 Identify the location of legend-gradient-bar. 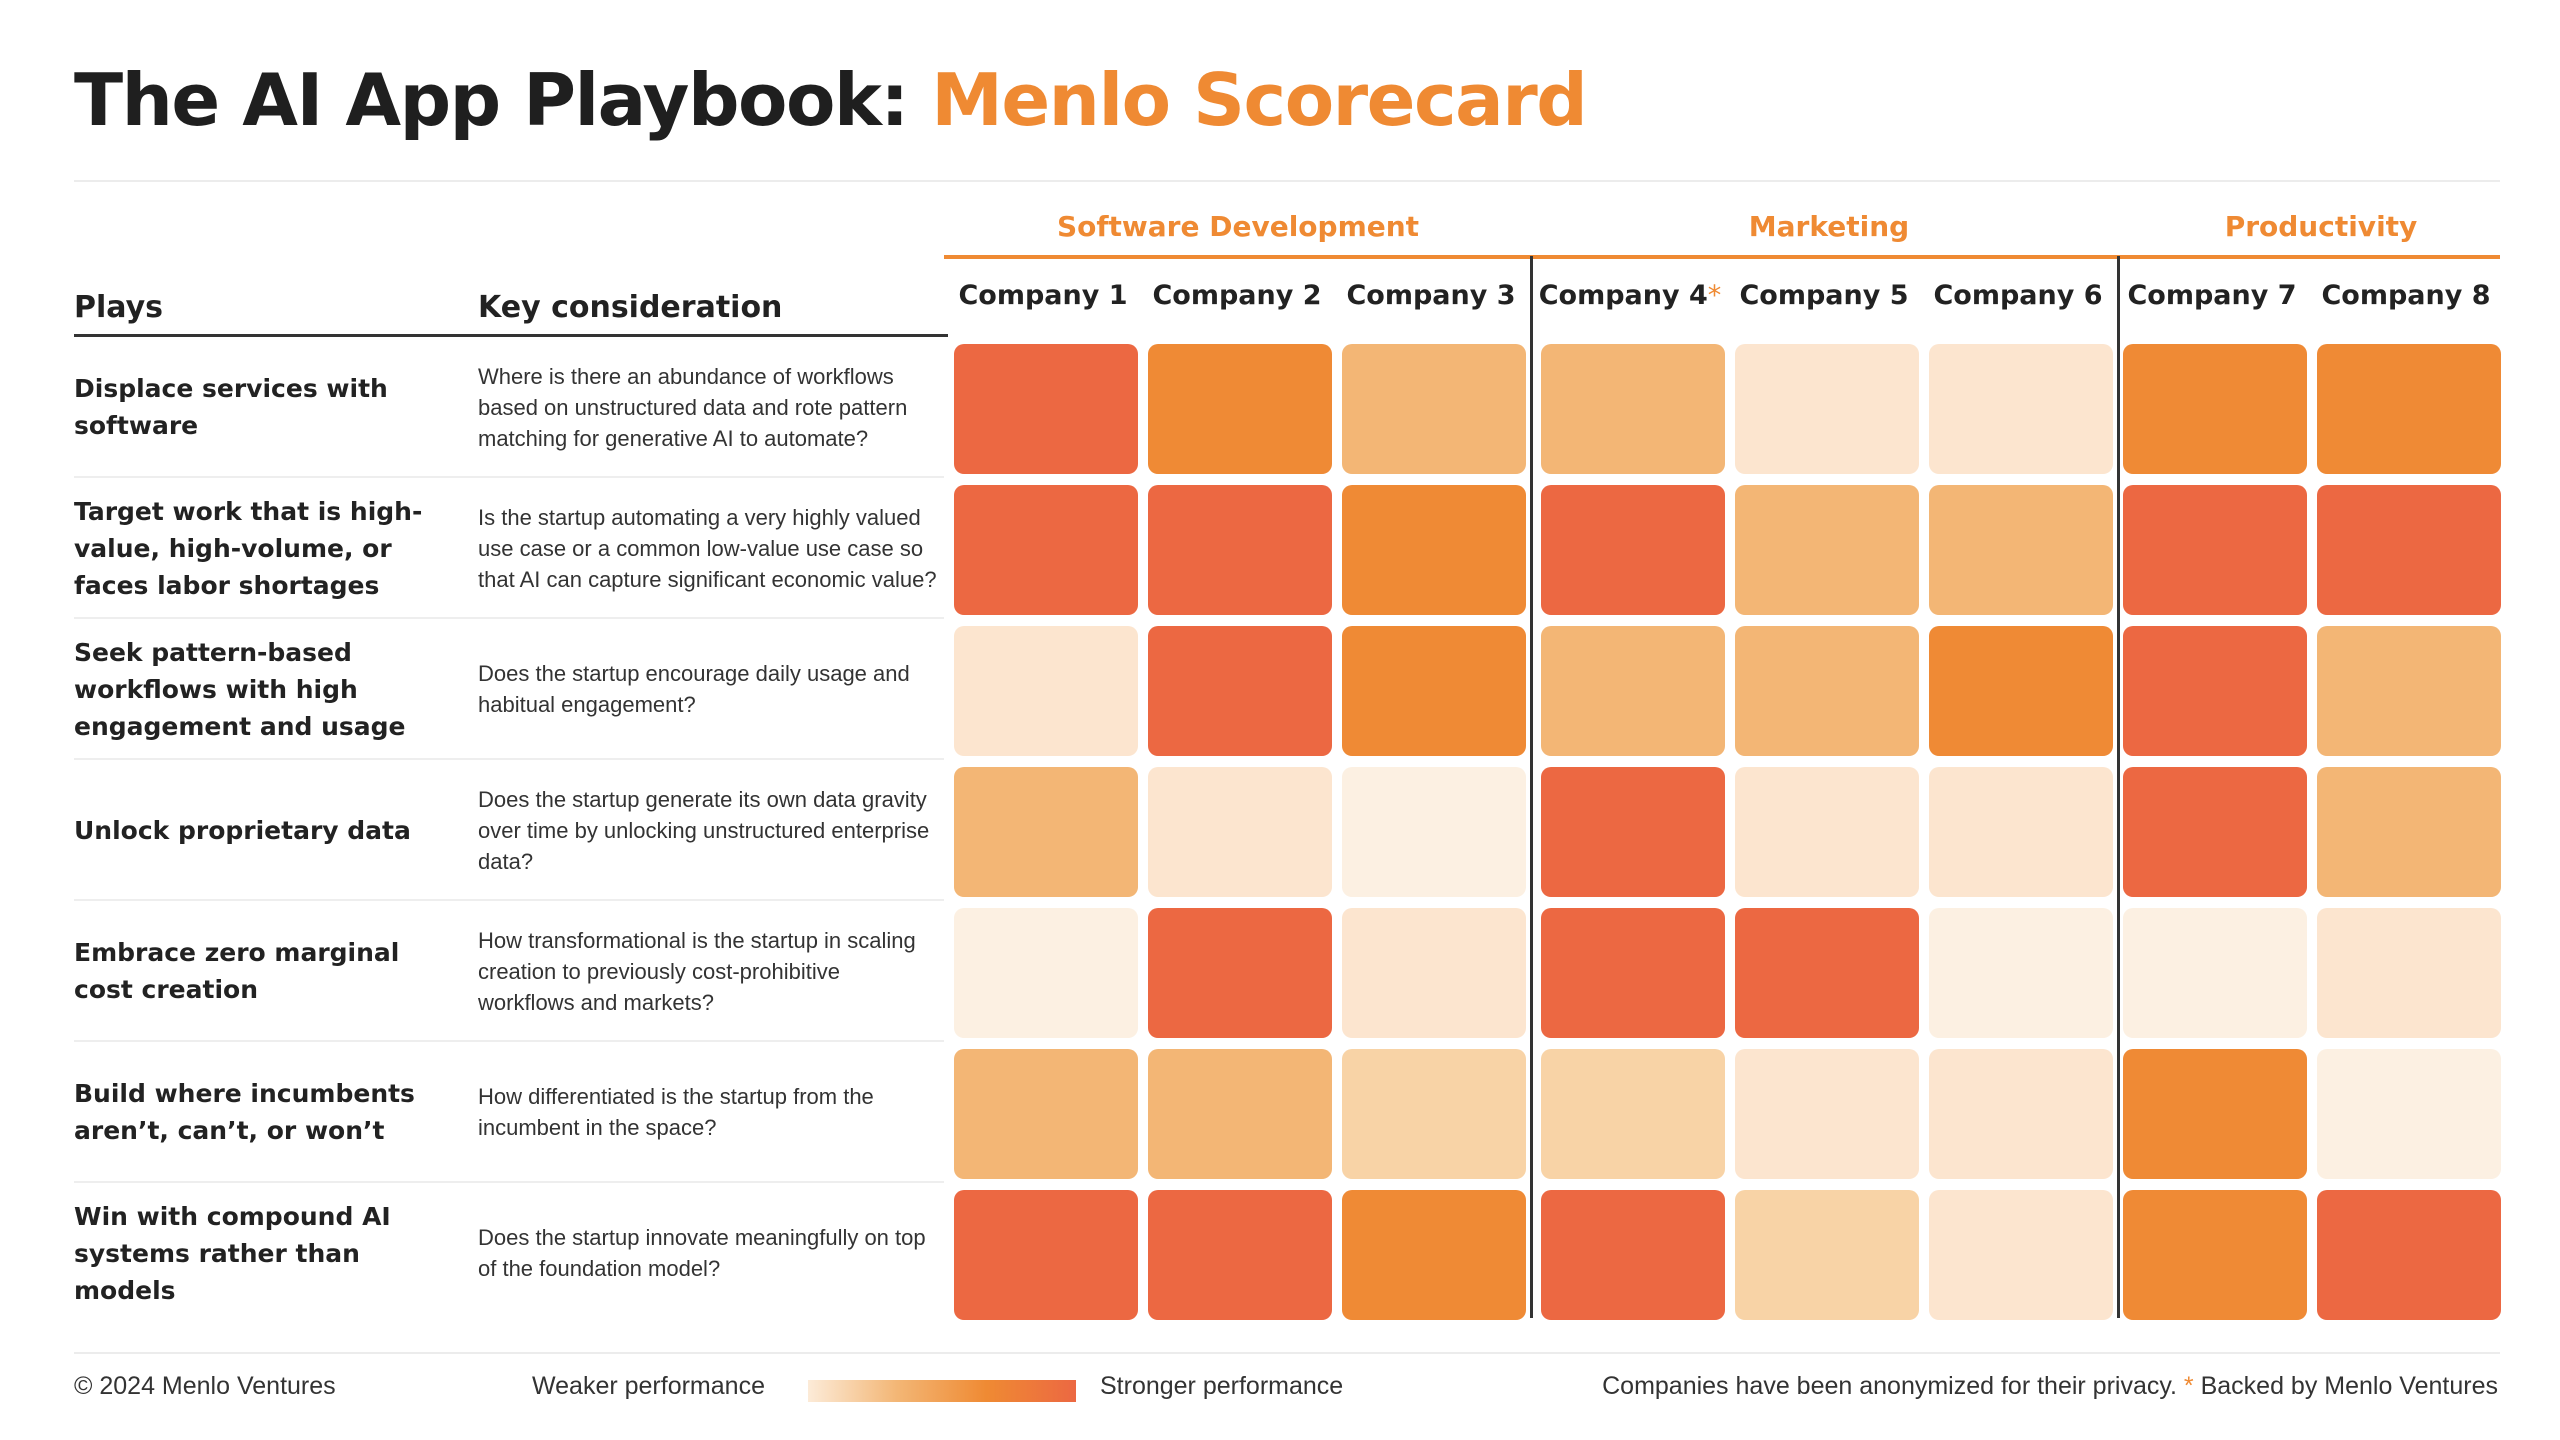
(942, 1391).